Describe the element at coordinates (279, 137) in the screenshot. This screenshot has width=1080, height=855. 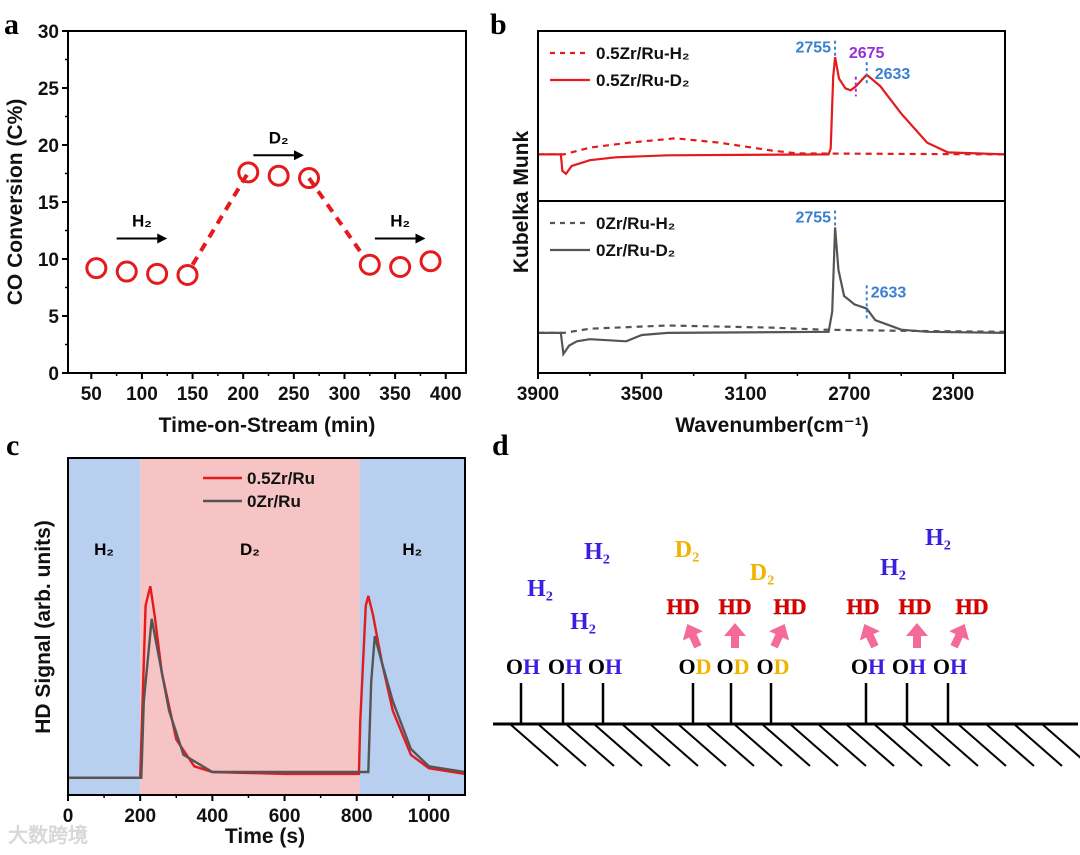
I see `gas-label: D₂` at that location.